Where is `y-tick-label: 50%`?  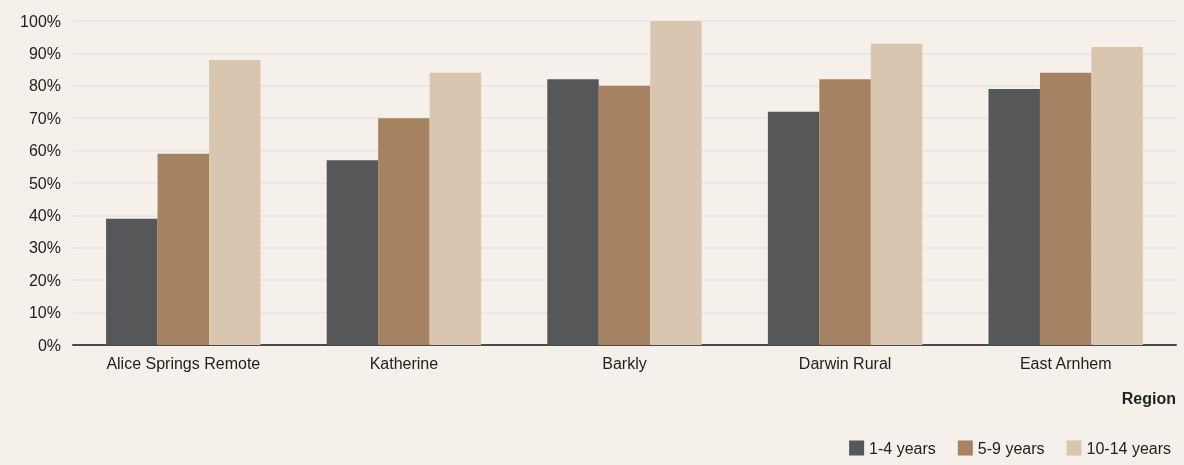
y-tick-label: 50% is located at coordinates (44, 183).